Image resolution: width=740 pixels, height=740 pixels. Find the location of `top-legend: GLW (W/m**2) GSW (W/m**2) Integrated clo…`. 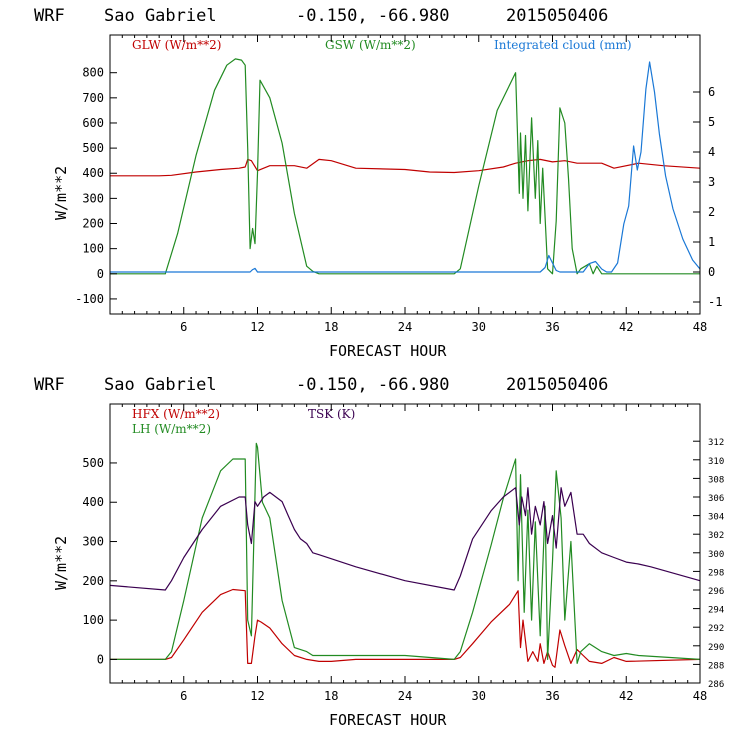

top-legend: GLW (W/m**2) GSW (W/m**2) Integrated clo… is located at coordinates (382, 45).